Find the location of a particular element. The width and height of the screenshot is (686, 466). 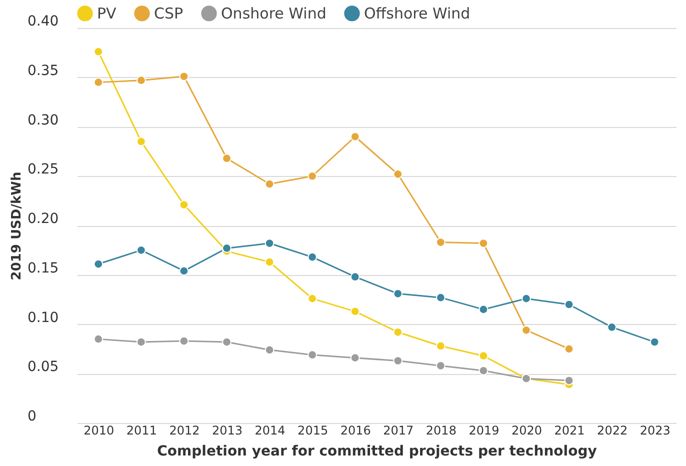

x-axis-title: Completion year for committed projects per technology is located at coordinates (377, 452).